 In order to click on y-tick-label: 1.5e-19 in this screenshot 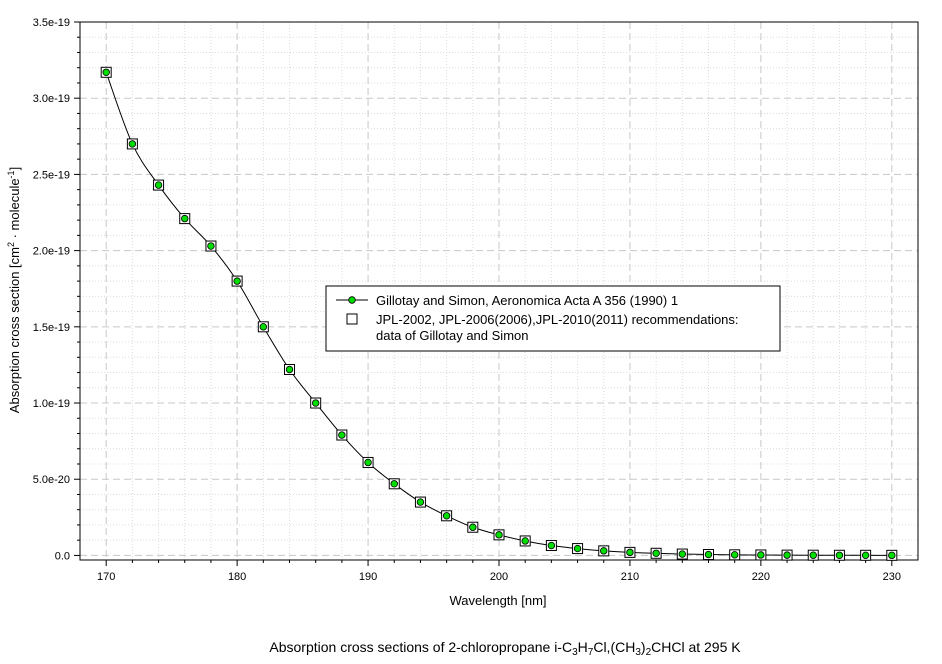, I will do `click(51, 328)`.